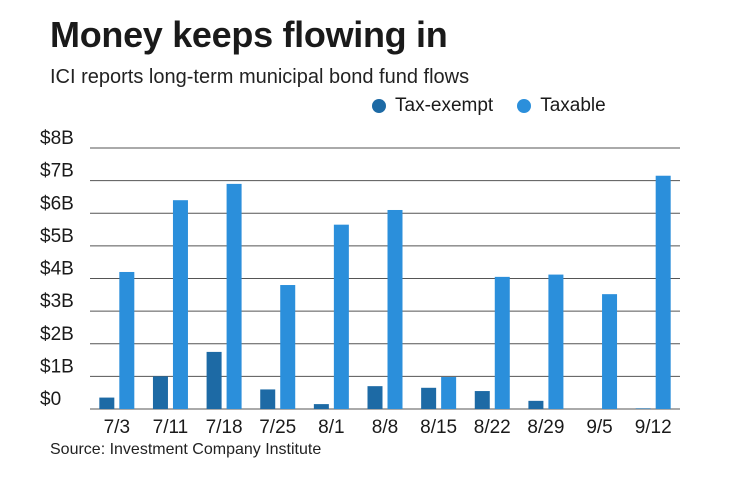 Image resolution: width=740 pixels, height=482 pixels. Describe the element at coordinates (57, 334) in the screenshot. I see `y-tick-label: $2B` at that location.